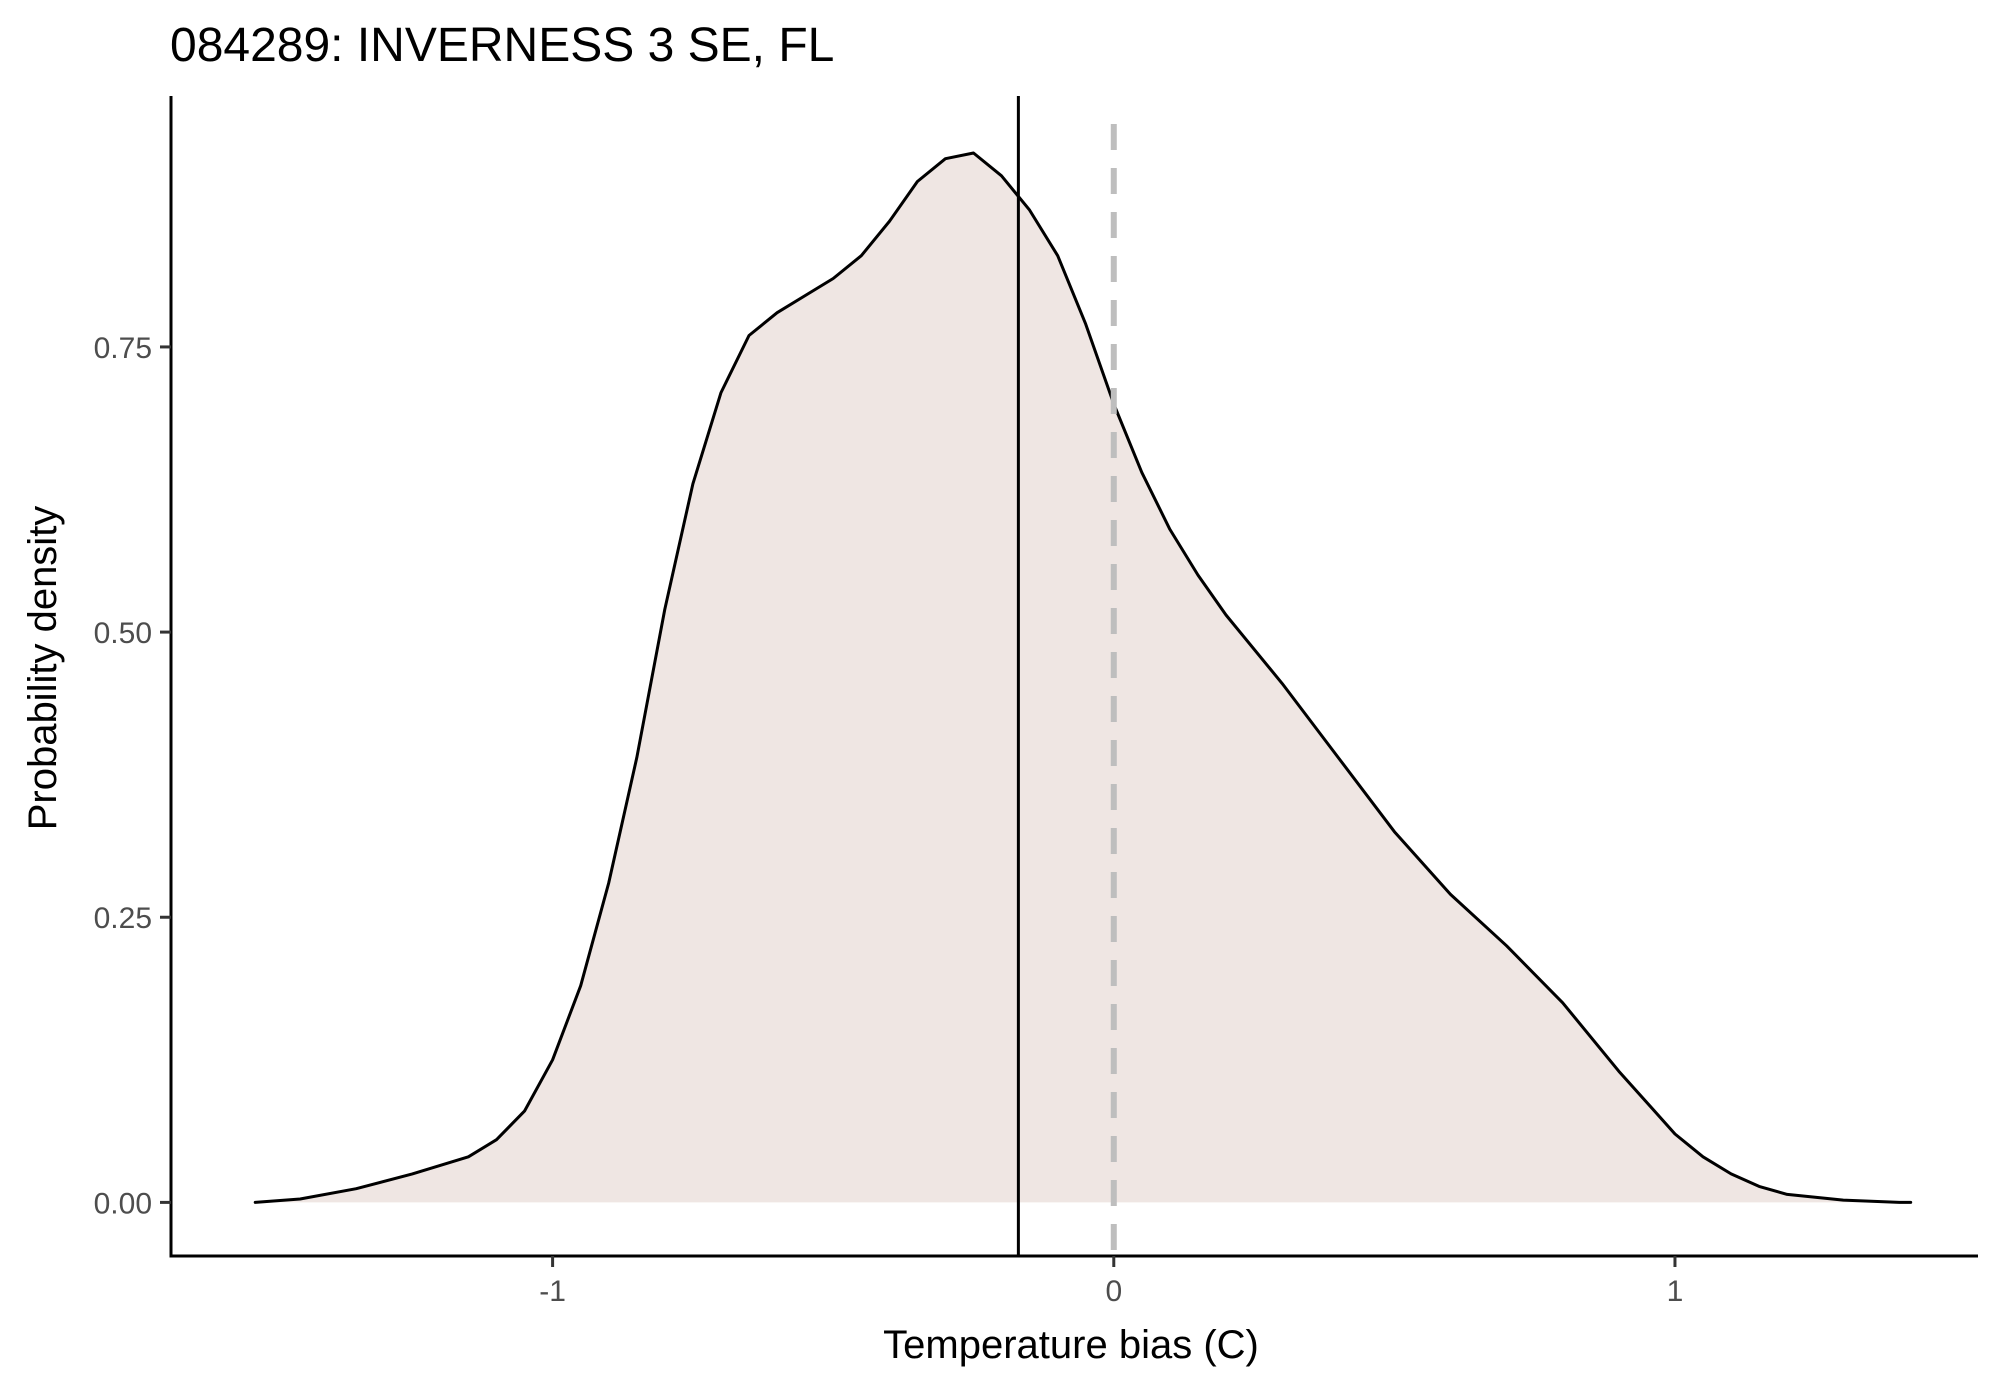 Image resolution: width=1990 pixels, height=1384 pixels. Describe the element at coordinates (1675, 1291) in the screenshot. I see `x-tick-label: 1` at that location.